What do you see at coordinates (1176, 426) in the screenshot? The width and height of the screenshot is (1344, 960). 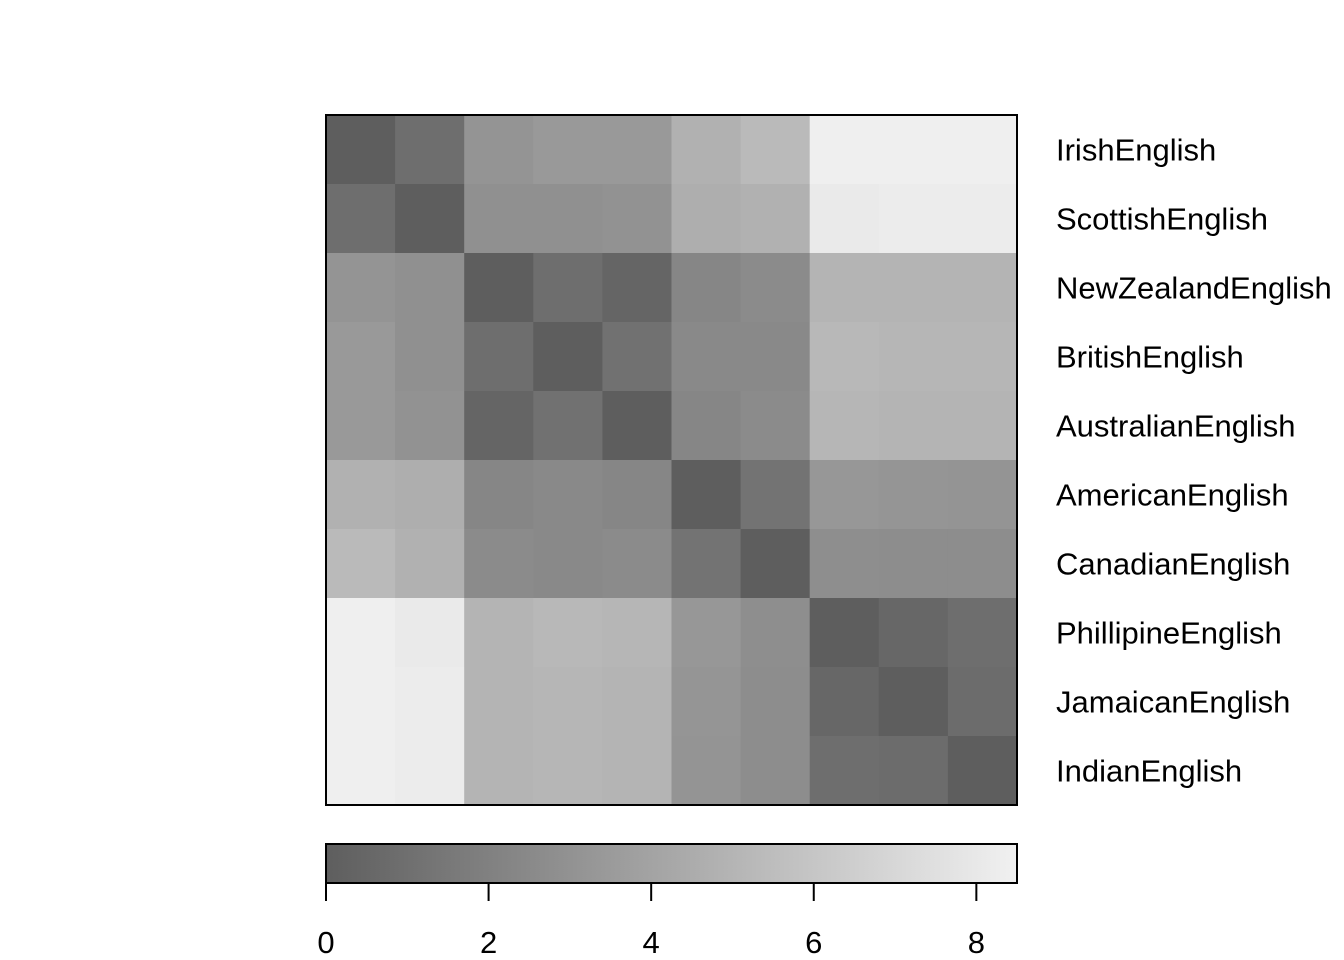 I see `row-label: AustralianEnglish` at bounding box center [1176, 426].